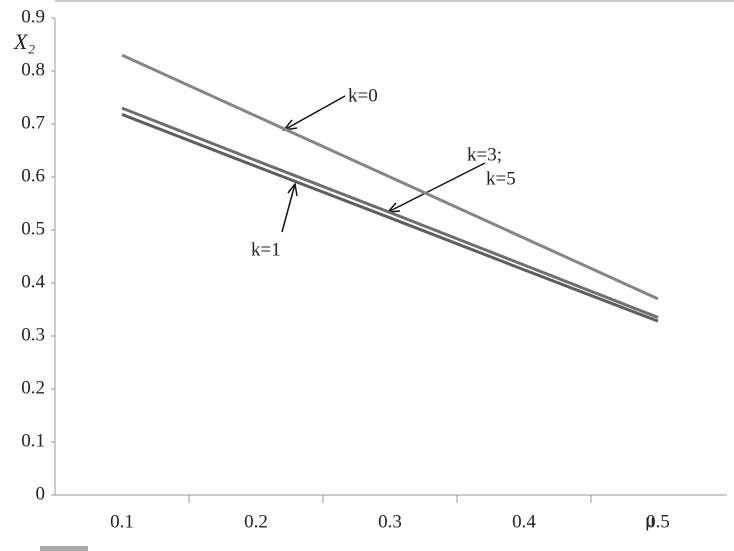 The height and width of the screenshot is (551, 734). I want to click on arrows, so click(383, 164).